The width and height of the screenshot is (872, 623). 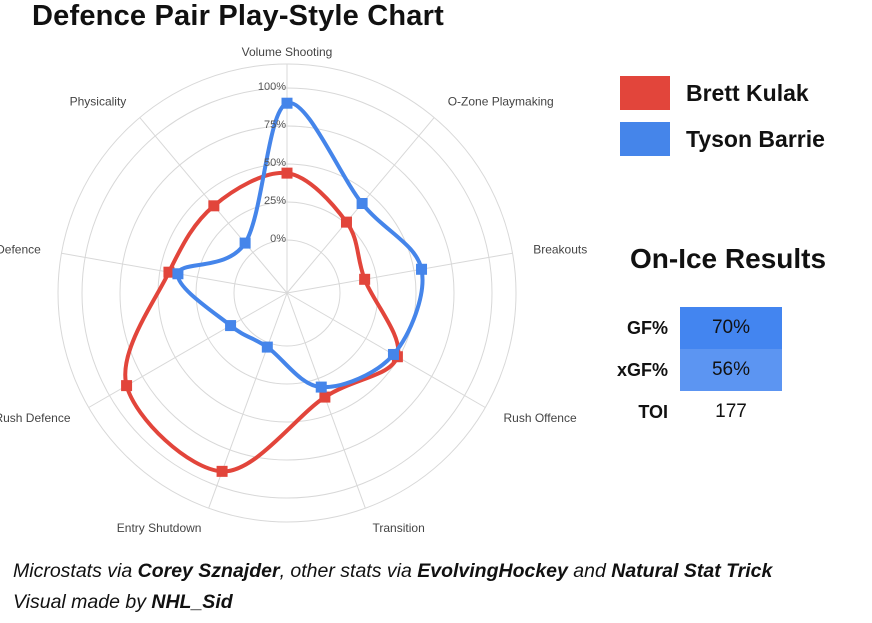 What do you see at coordinates (275, 201) in the screenshot?
I see `tick-label: 25%` at bounding box center [275, 201].